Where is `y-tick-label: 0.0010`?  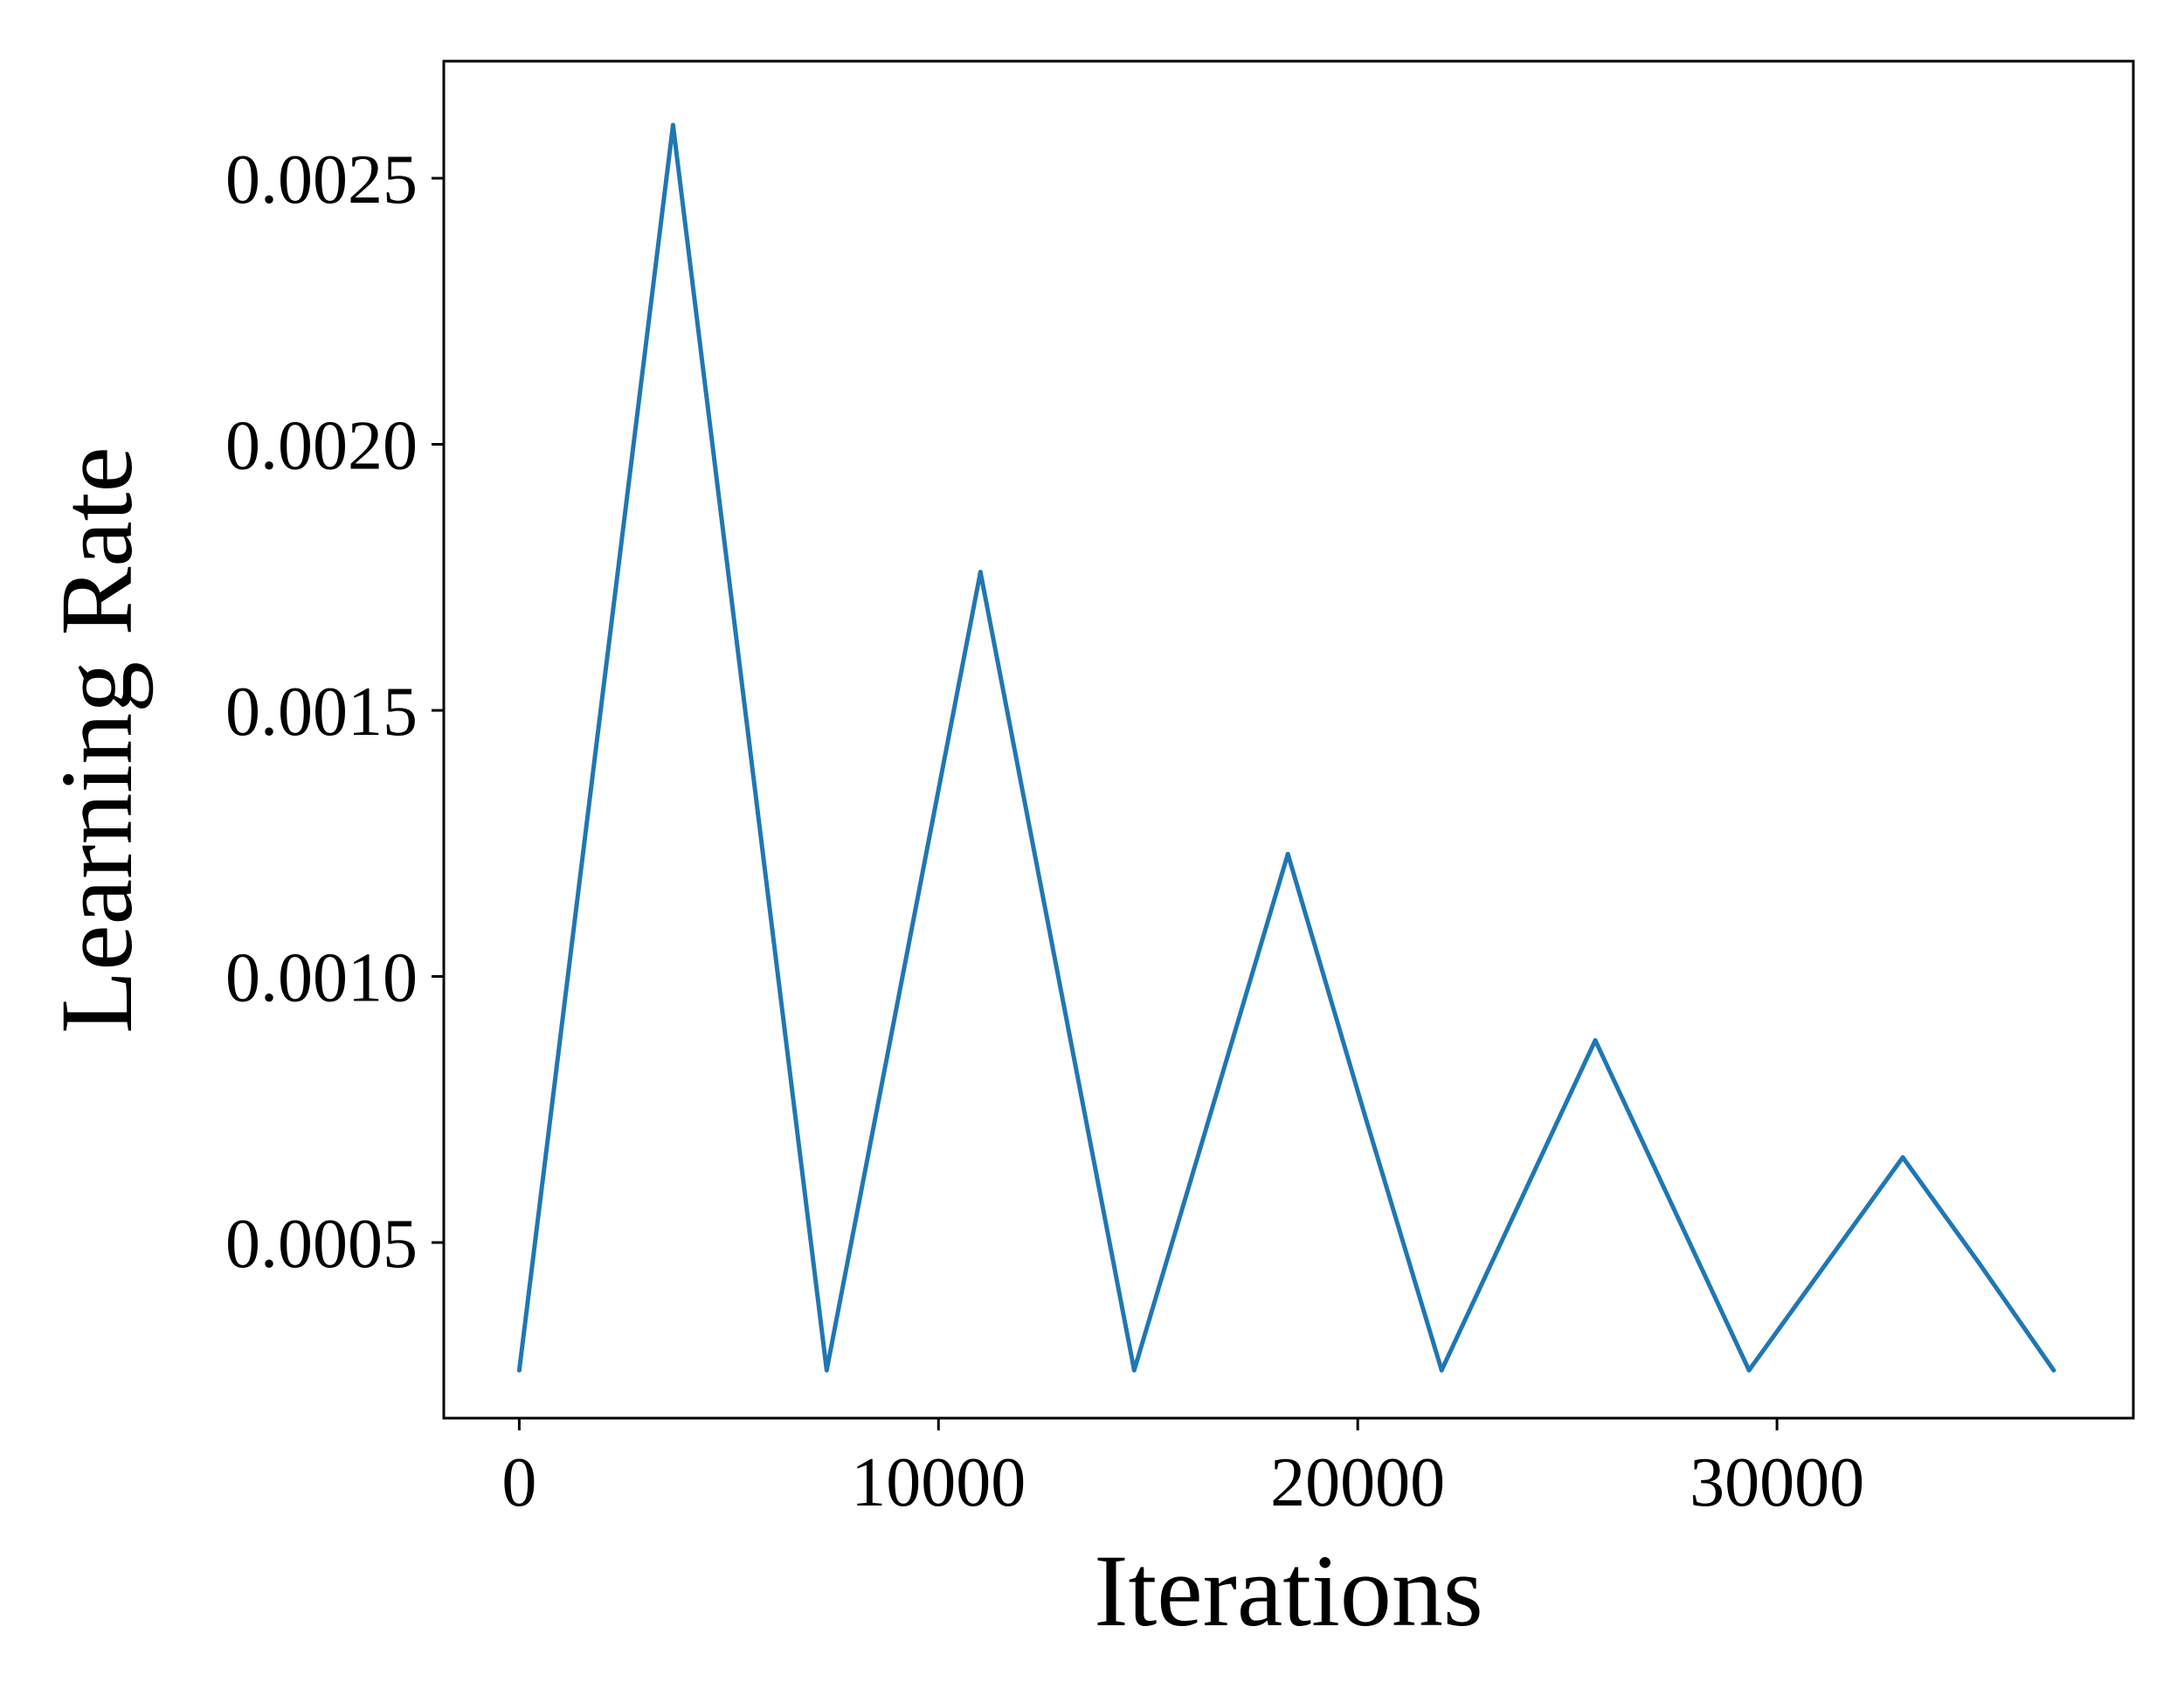 y-tick-label: 0.0010 is located at coordinates (321, 978).